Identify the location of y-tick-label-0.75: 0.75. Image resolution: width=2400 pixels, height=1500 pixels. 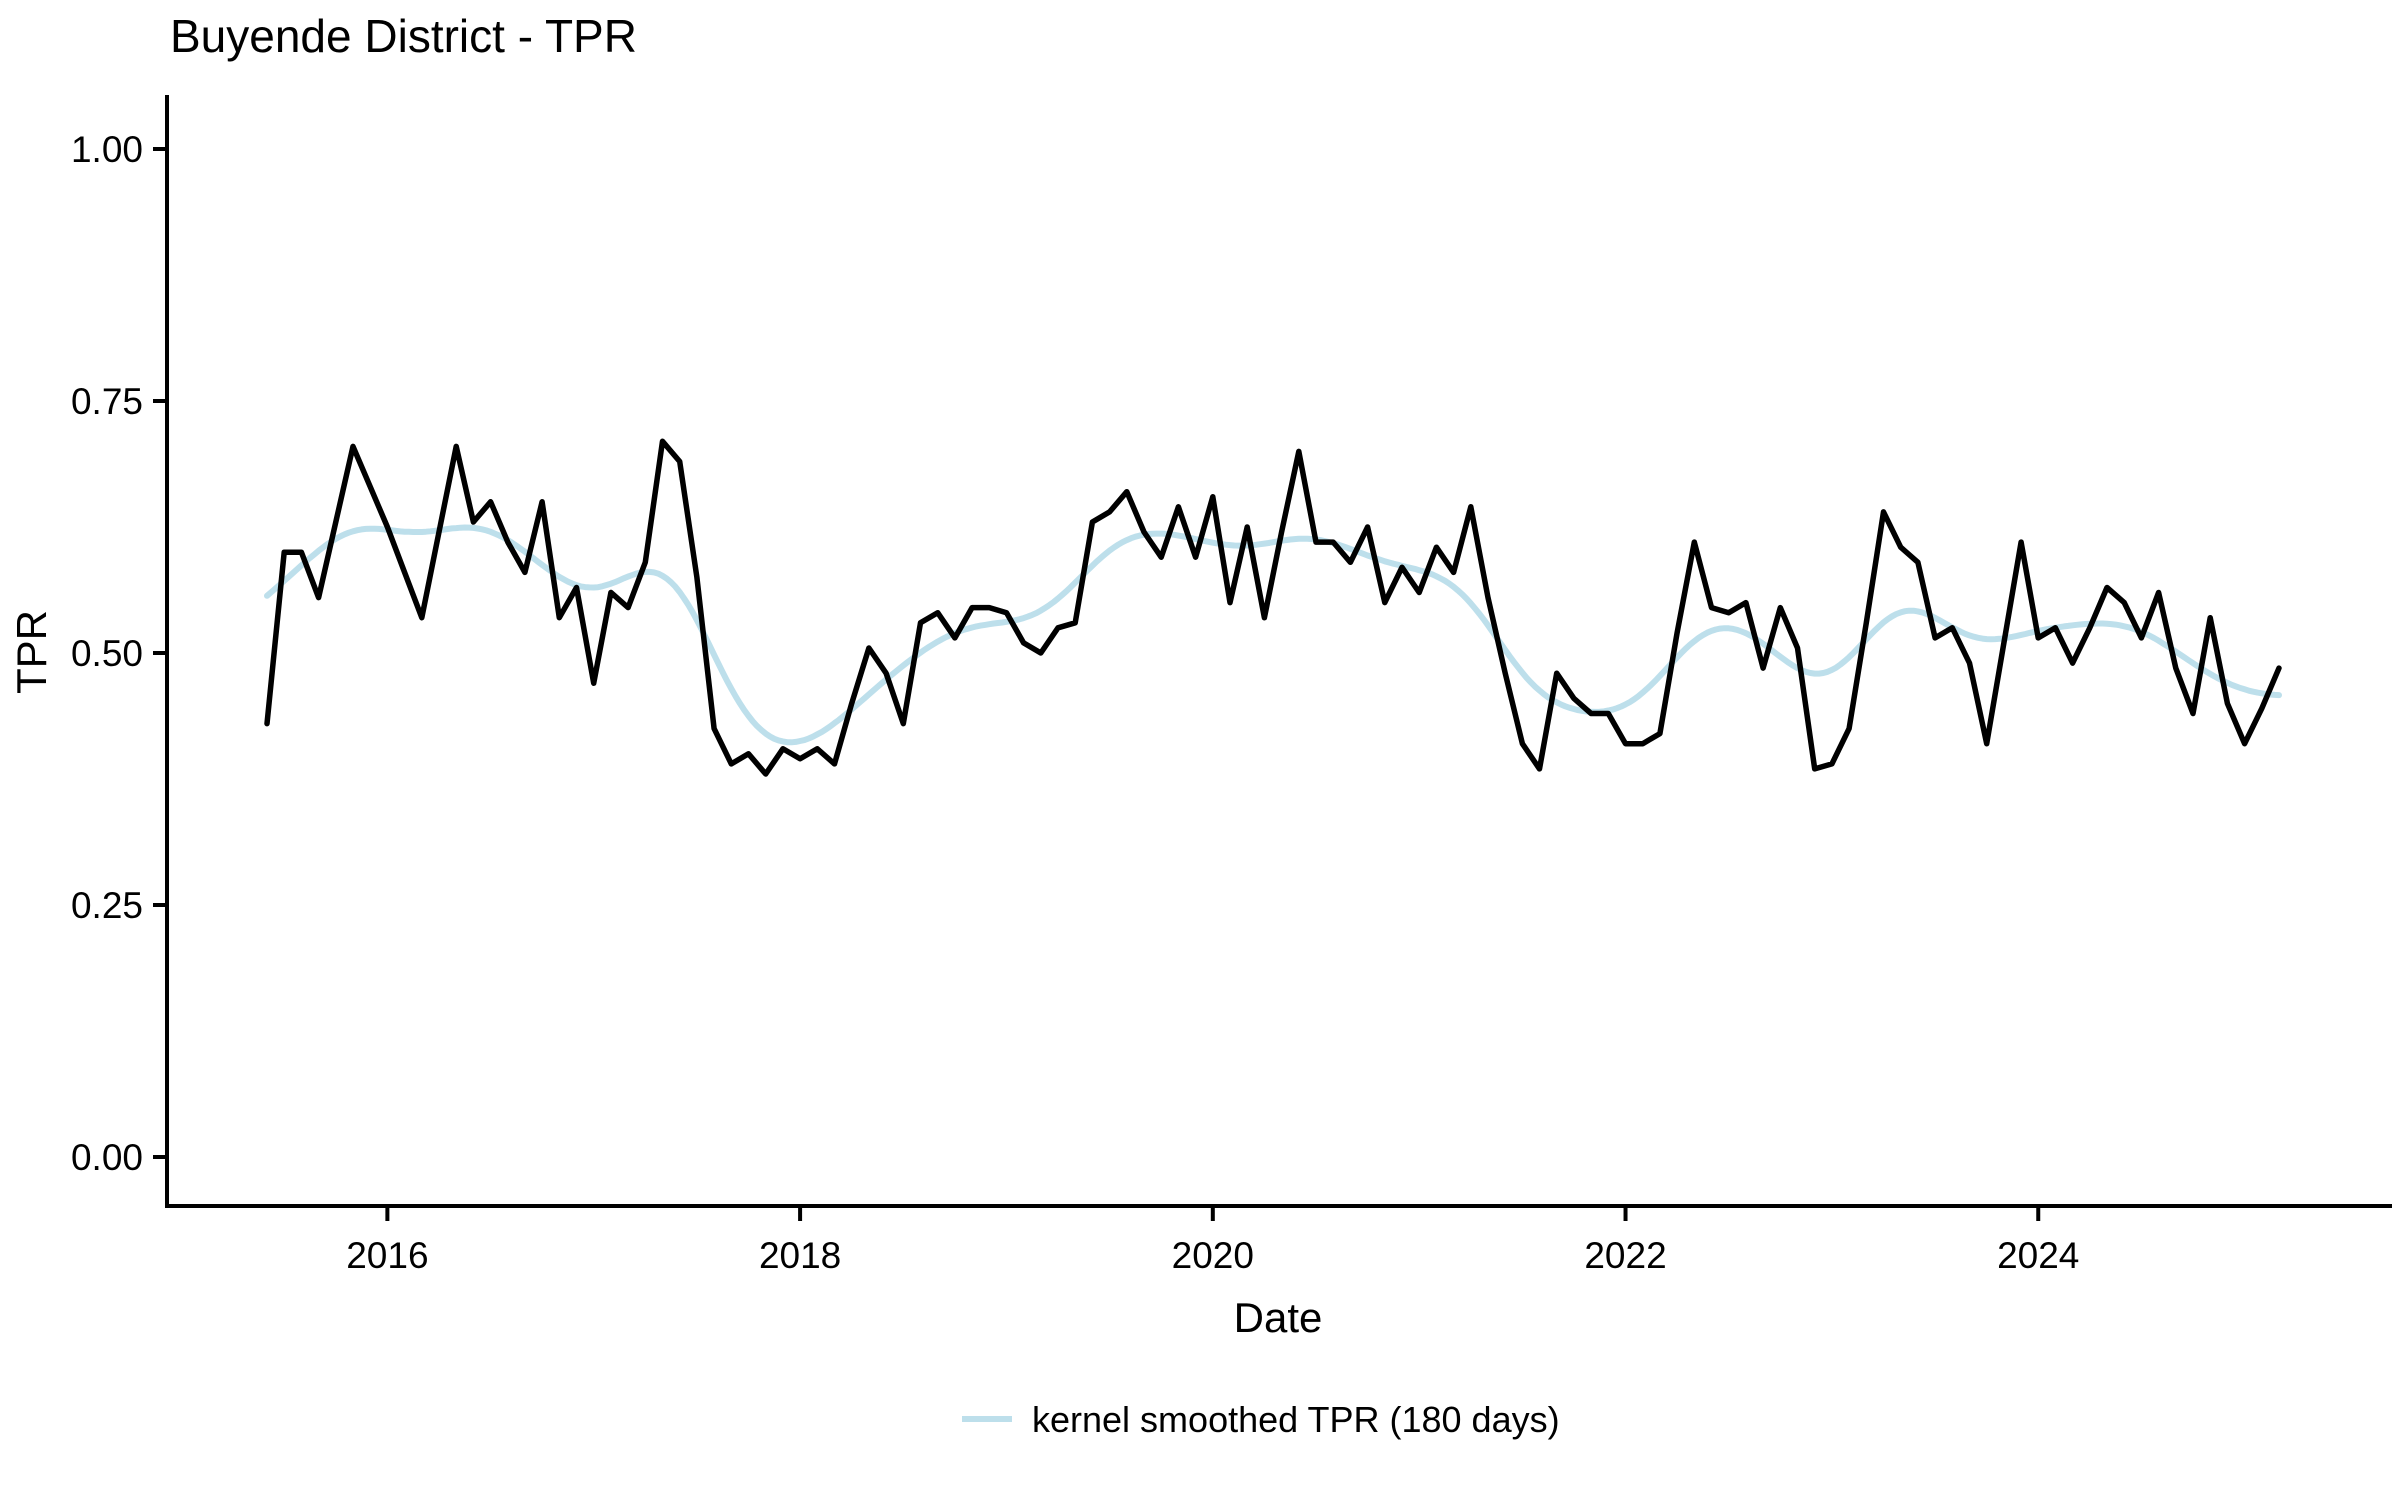
(107, 401).